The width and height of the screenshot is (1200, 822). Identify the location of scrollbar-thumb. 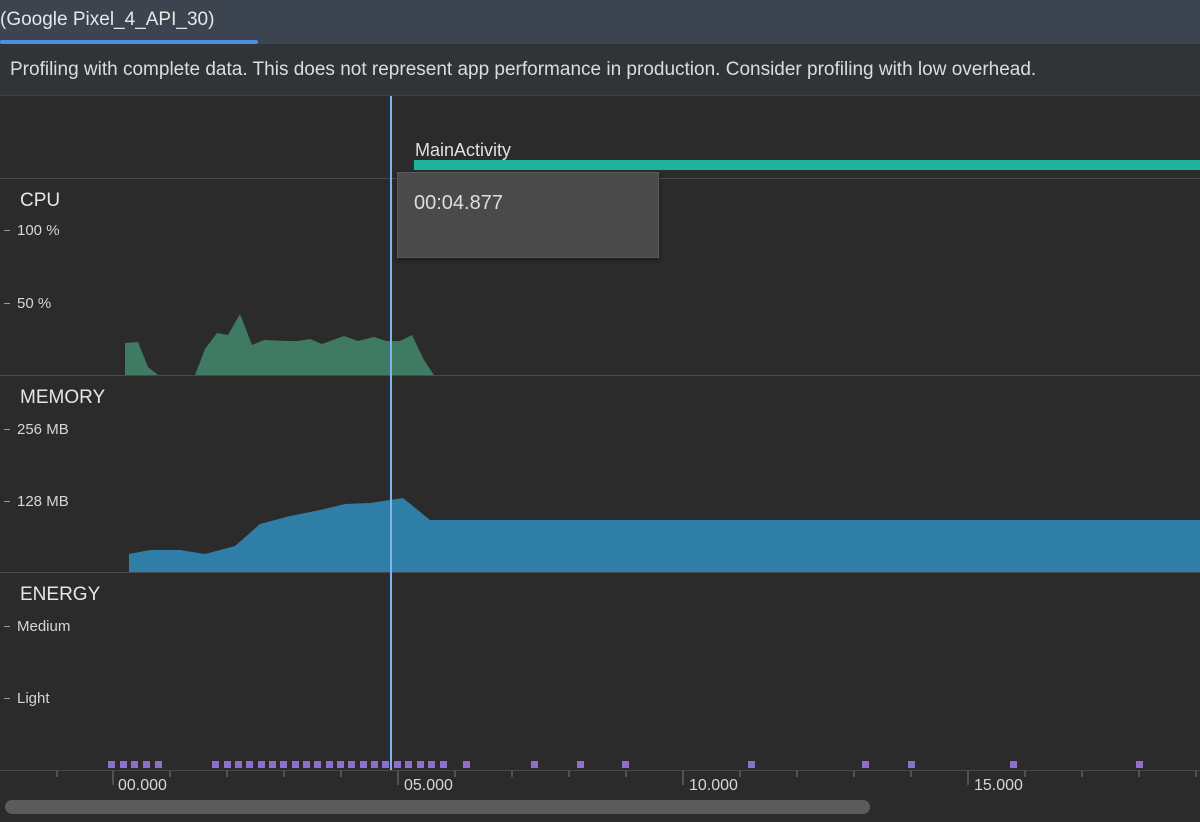
(437, 807).